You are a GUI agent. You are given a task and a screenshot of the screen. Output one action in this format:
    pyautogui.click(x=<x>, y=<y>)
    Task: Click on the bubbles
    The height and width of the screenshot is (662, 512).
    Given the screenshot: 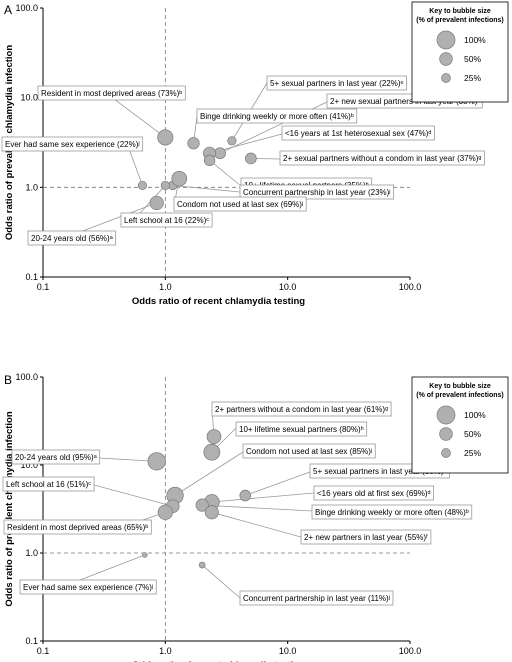 What is the action you would take?
    pyautogui.click(x=196, y=499)
    